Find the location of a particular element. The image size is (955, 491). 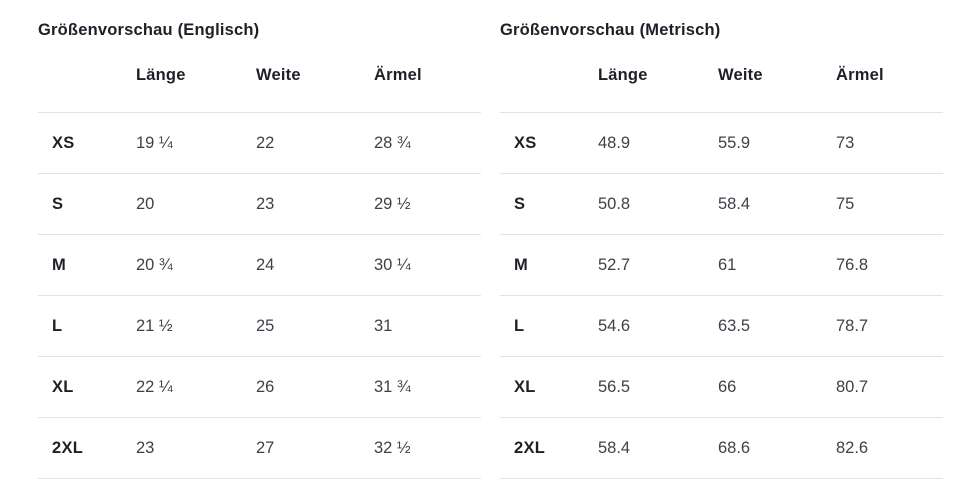

aermel-value: 30 ¼ is located at coordinates (427, 265).